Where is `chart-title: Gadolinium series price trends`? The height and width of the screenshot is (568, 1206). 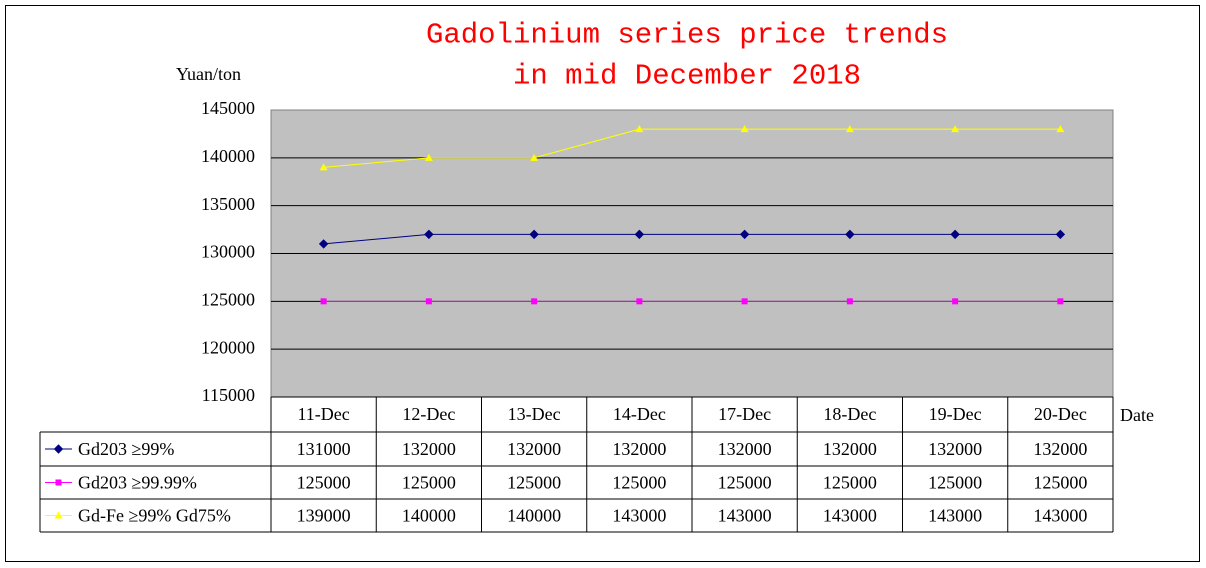 chart-title: Gadolinium series price trends is located at coordinates (687, 35).